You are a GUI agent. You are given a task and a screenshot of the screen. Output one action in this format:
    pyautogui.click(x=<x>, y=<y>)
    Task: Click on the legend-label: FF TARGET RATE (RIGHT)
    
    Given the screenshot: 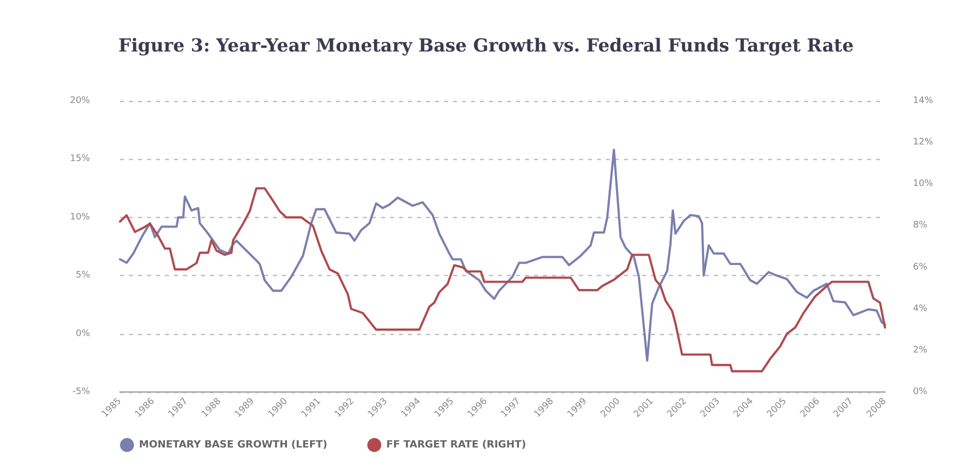 What is the action you would take?
    pyautogui.click(x=456, y=445)
    